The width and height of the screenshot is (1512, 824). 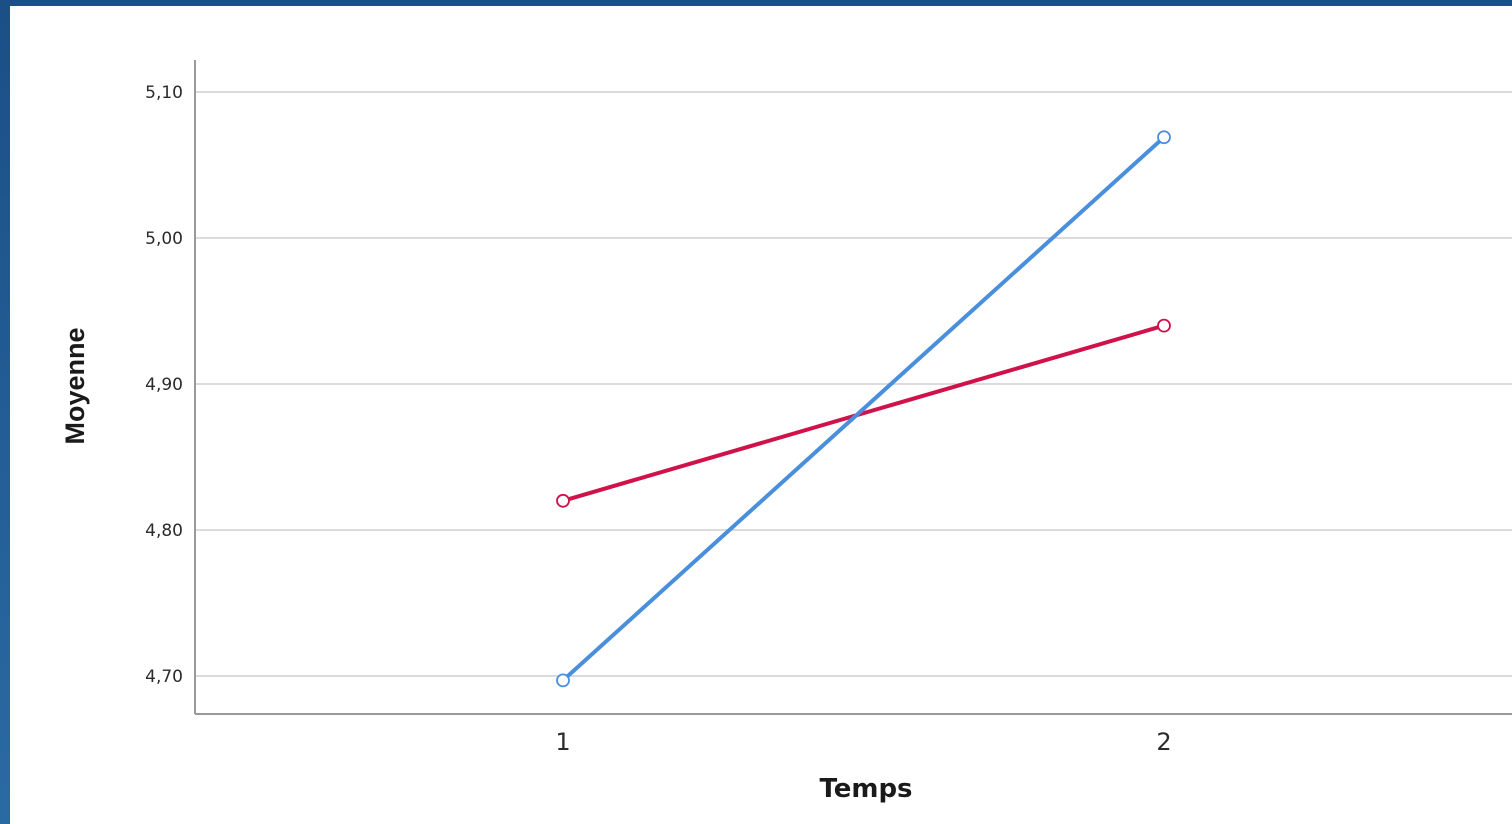 What do you see at coordinates (1163, 742) in the screenshot?
I see `x-tick-label: 2` at bounding box center [1163, 742].